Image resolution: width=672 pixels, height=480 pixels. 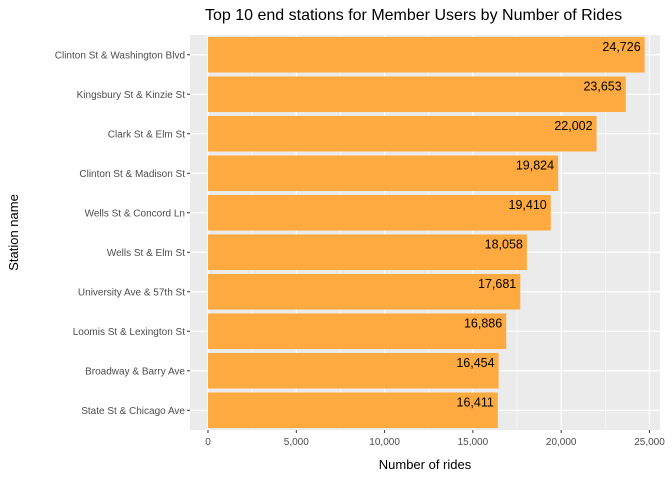 I want to click on x-tick-label: 5,000, so click(x=296, y=442).